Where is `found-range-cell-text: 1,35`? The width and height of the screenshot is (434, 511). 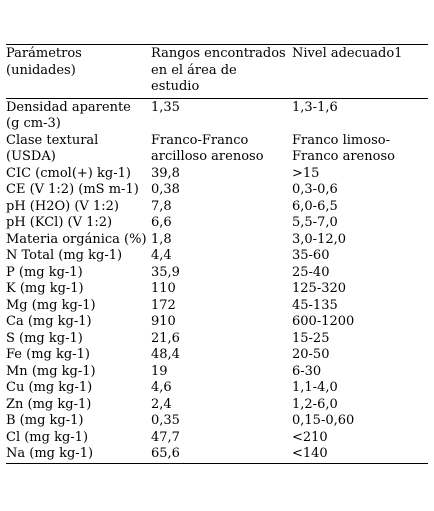 found-range-cell-text: 1,35 is located at coordinates (165, 107).